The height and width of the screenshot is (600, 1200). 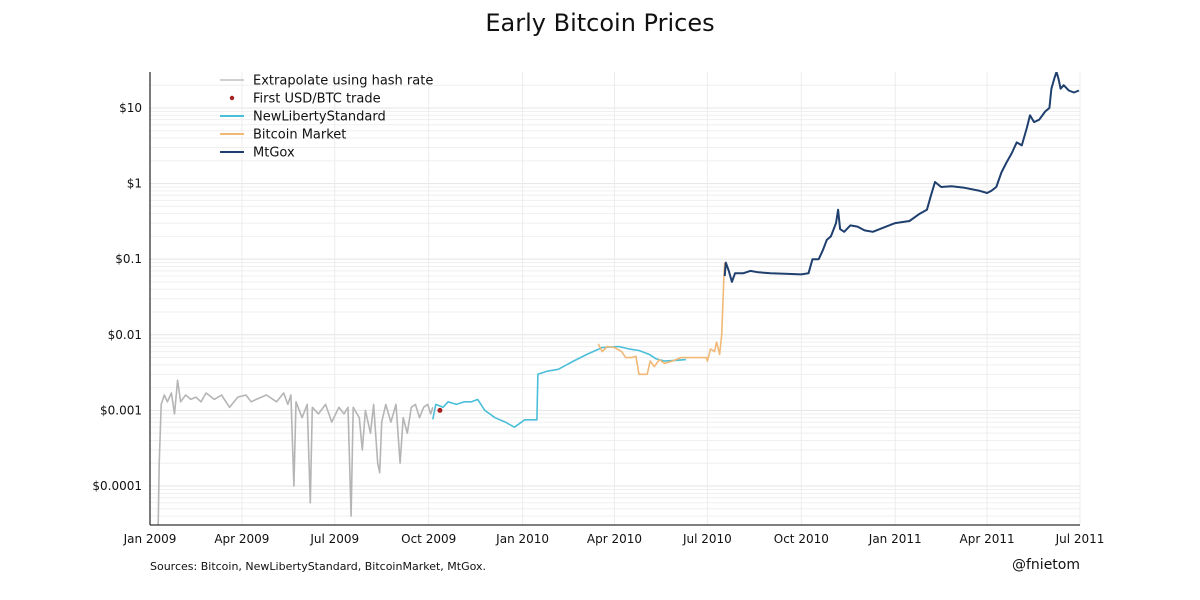 I want to click on series-line-extrapolate-using-hash-rate, so click(x=295, y=452).